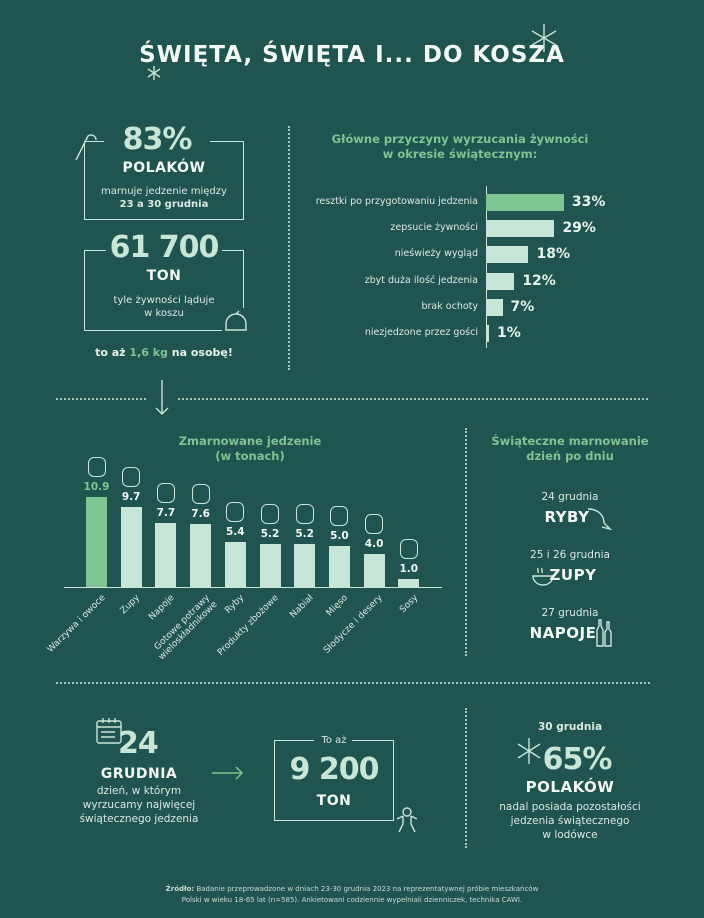 This screenshot has height=918, width=704. I want to click on daily-food: NAPOJE, so click(563, 633).